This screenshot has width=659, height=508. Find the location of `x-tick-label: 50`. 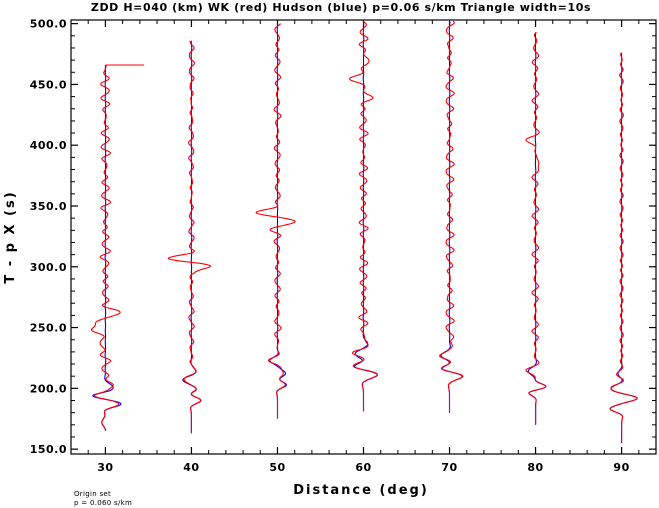

x-tick-label: 50 is located at coordinates (277, 467).